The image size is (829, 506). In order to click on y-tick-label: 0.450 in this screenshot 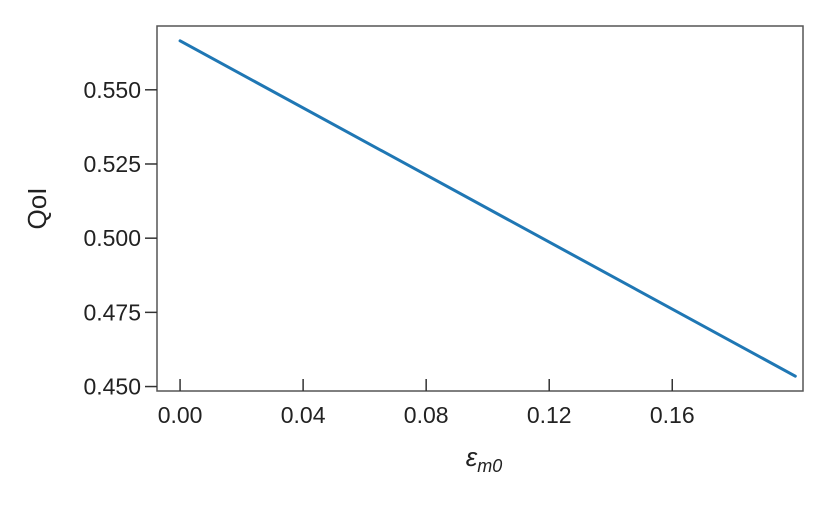, I will do `click(112, 387)`.